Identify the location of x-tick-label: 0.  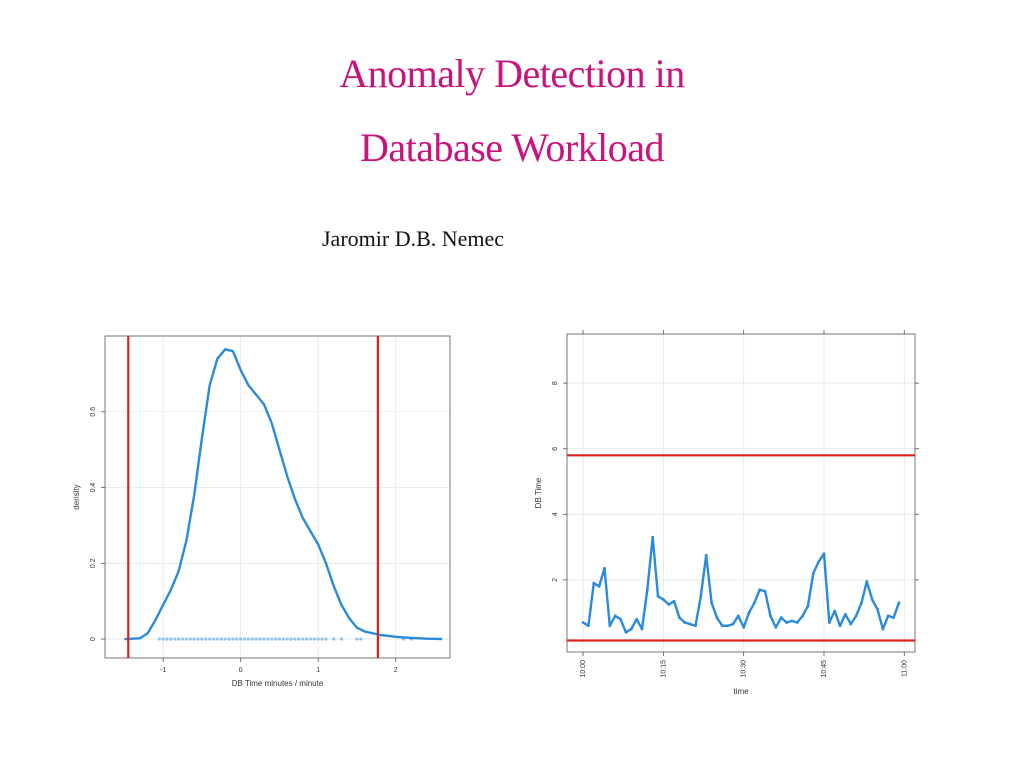
(241, 670).